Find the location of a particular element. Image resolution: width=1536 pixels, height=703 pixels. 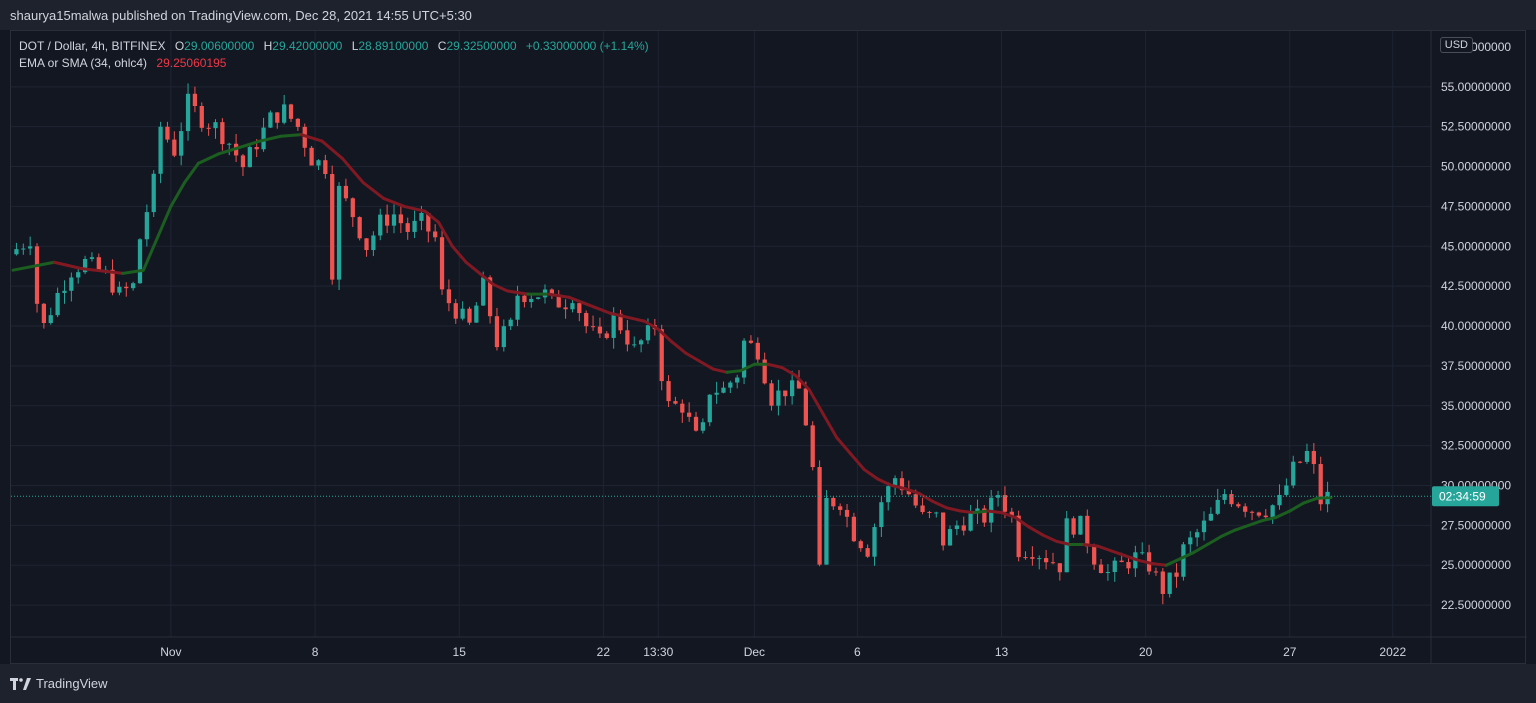

tradingview-logo: TradingView is located at coordinates (59, 683).